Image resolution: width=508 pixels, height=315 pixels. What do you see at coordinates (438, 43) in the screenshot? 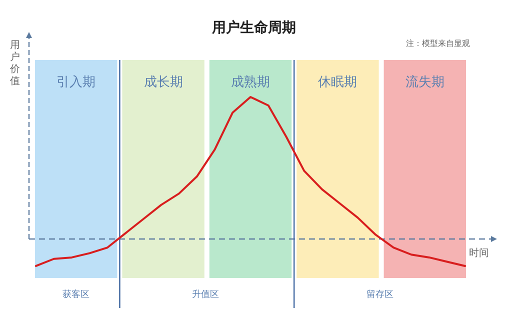
I see `text: 注：模型来自显观` at bounding box center [438, 43].